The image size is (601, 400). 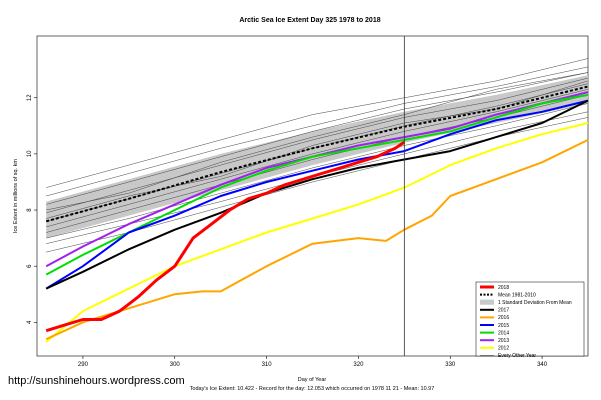 What do you see at coordinates (16, 196) in the screenshot?
I see `y-axis-label: Ice Extent in millions of sq. km` at bounding box center [16, 196].